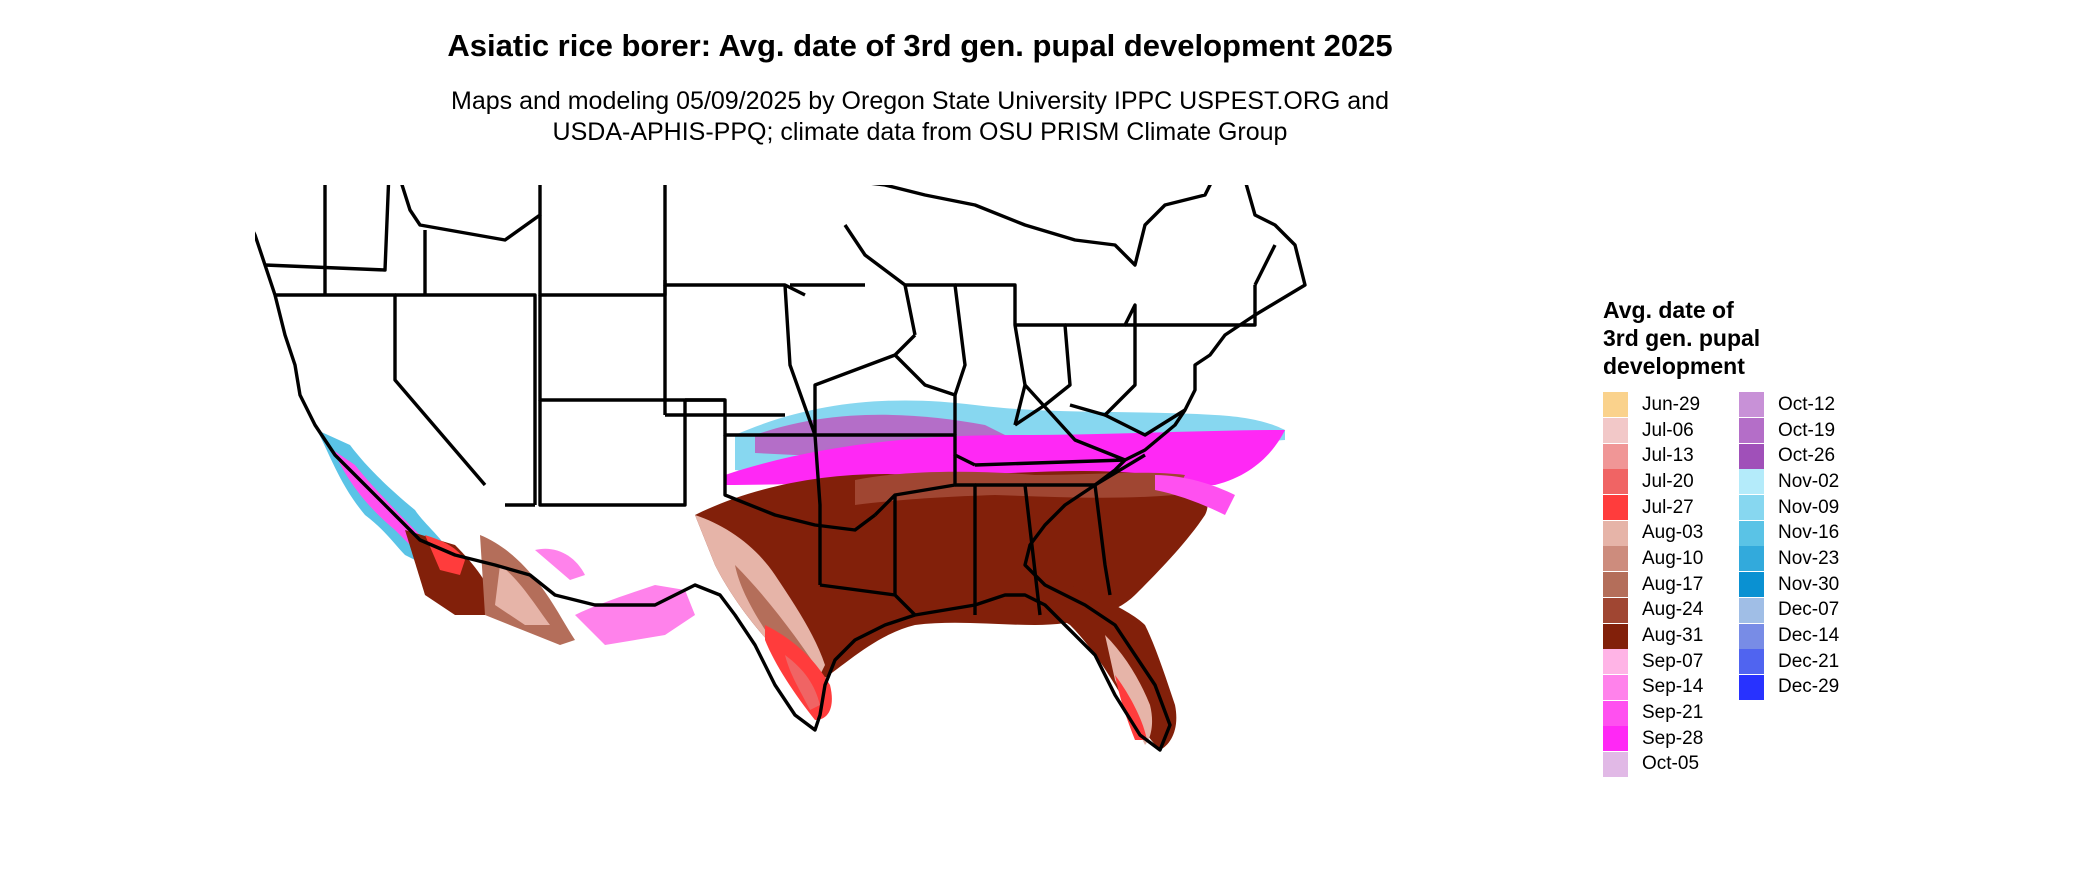 The image size is (2100, 892). I want to click on legend-item: Oct-19, so click(1807, 431).